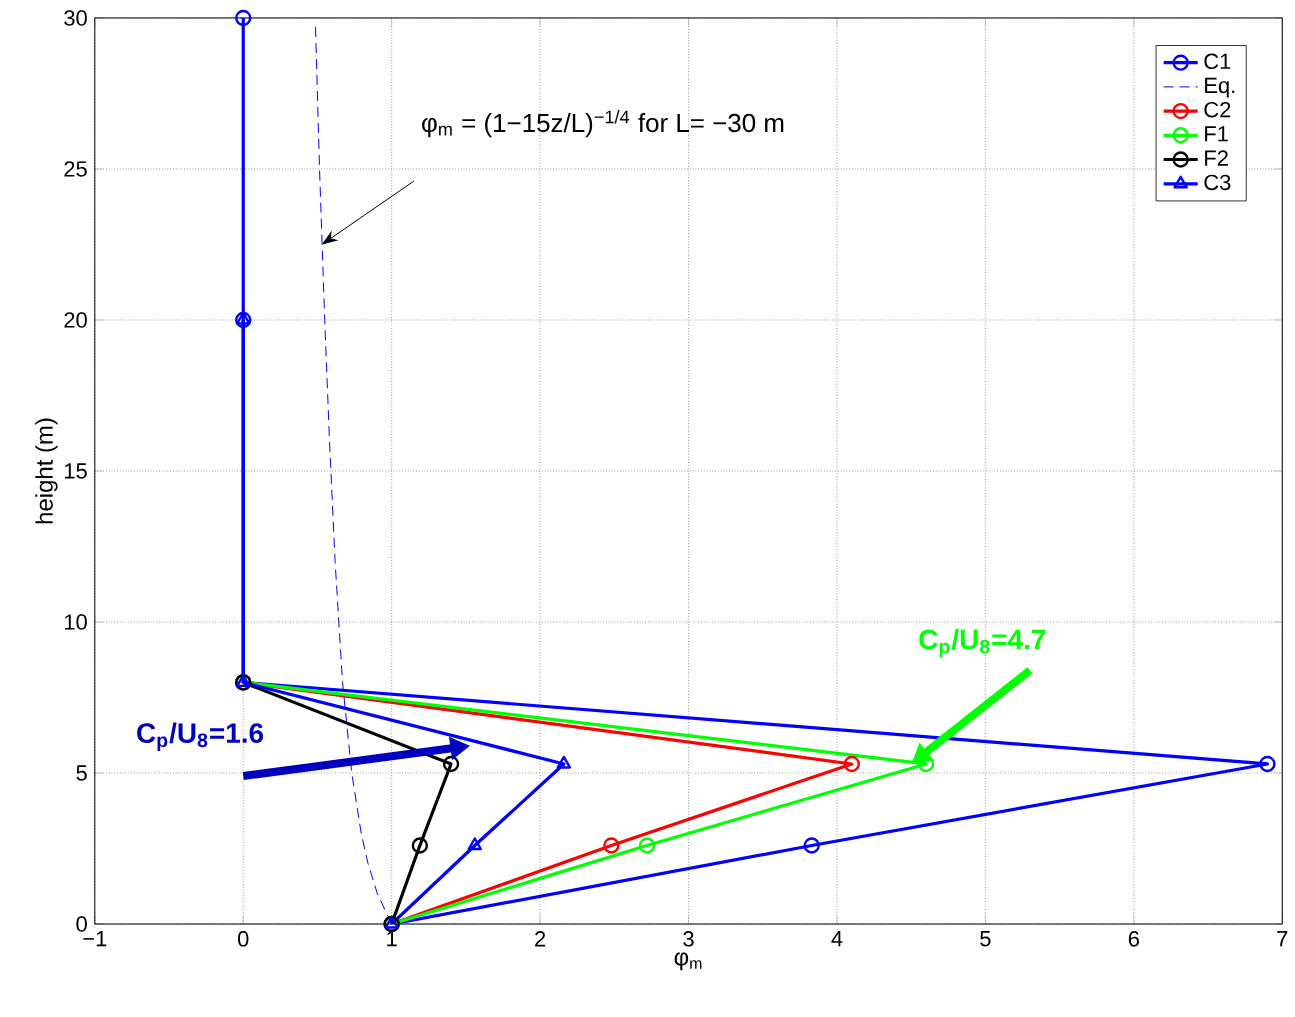 This screenshot has height=1017, width=1295. Describe the element at coordinates (837, 939) in the screenshot. I see `x-tick-label: 4` at that location.